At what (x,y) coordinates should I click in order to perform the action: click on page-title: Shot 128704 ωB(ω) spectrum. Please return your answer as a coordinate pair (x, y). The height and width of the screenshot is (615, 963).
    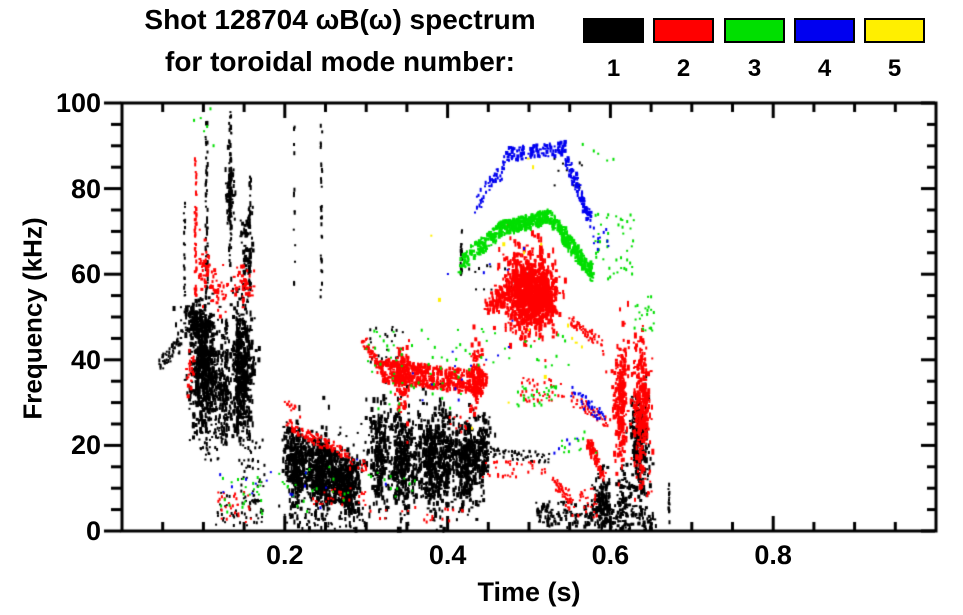
    Looking at the image, I should click on (340, 19).